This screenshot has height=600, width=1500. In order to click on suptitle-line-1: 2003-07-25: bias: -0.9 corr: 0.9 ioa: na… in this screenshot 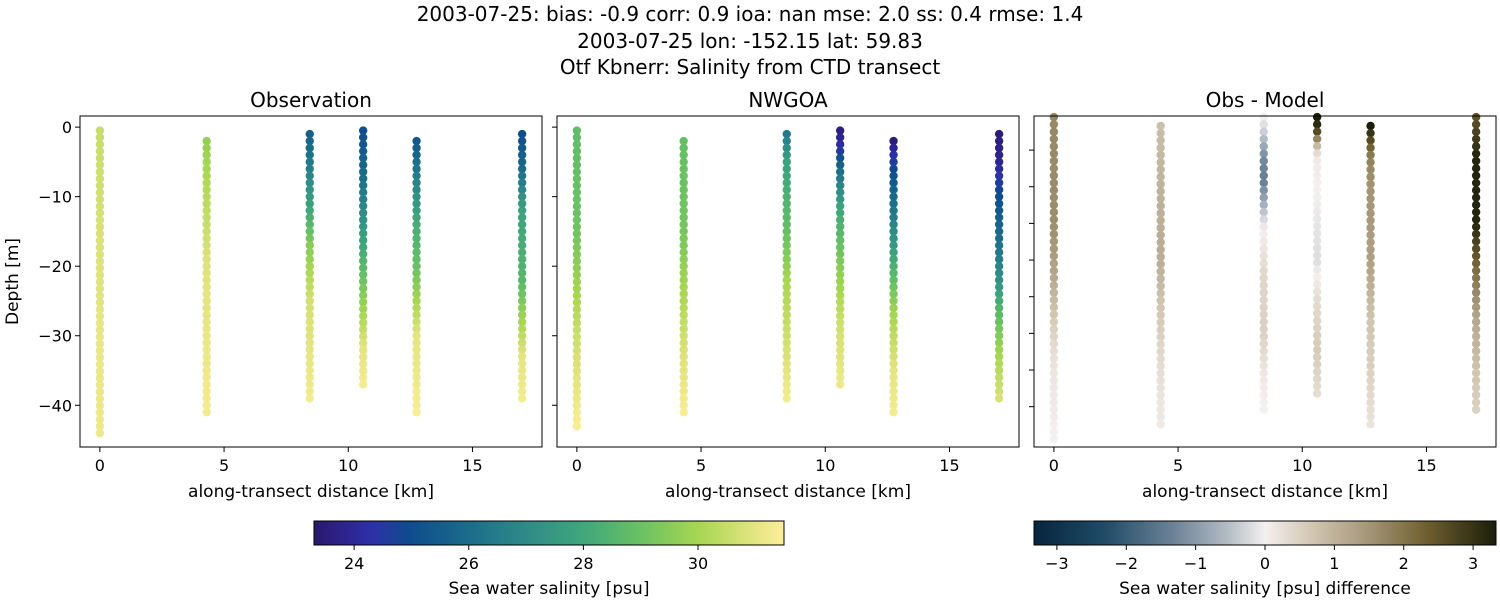, I will do `click(750, 14)`.